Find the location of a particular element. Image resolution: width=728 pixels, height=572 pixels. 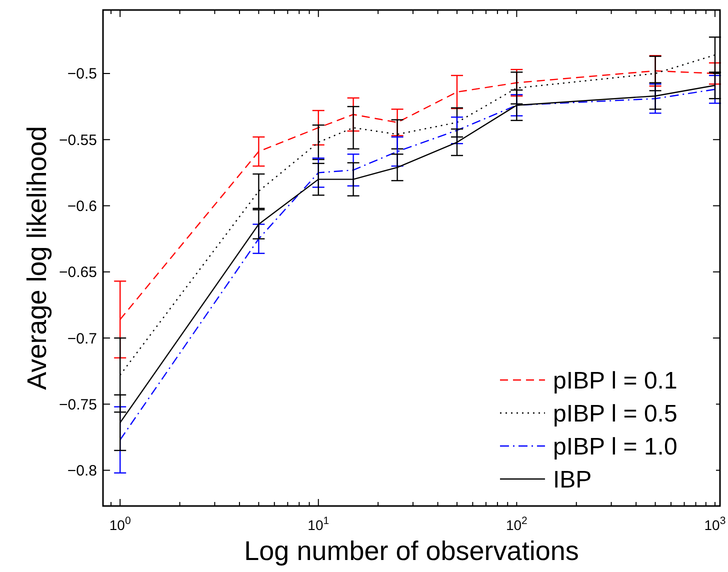

y-tick-label: −0.5 is located at coordinates (82, 74).